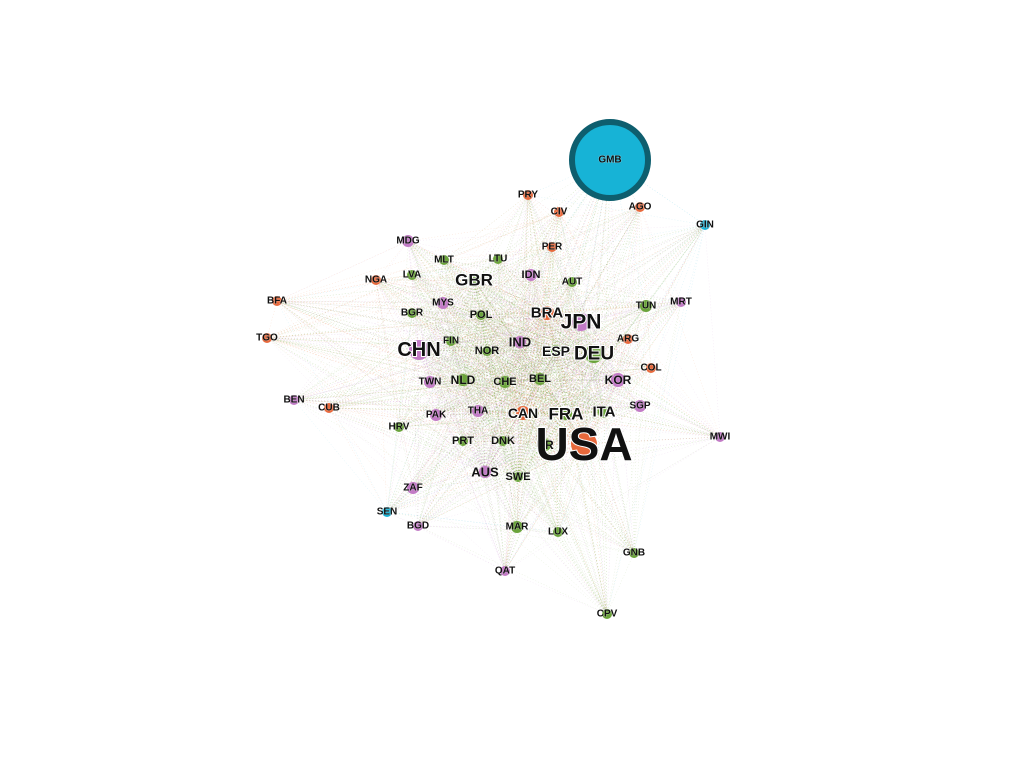 The image size is (1024, 768). I want to click on node-mys, so click(443, 303).